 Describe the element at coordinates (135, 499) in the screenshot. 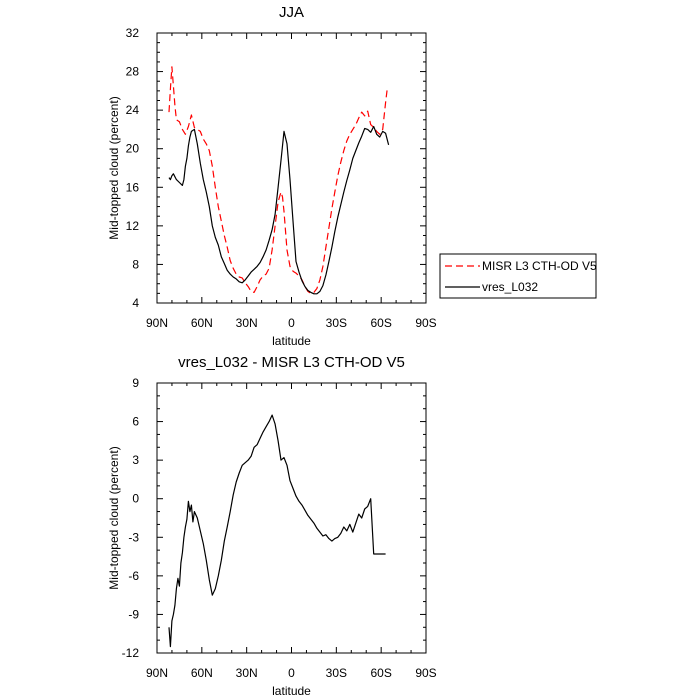

I see `y-tick-label: 0` at that location.